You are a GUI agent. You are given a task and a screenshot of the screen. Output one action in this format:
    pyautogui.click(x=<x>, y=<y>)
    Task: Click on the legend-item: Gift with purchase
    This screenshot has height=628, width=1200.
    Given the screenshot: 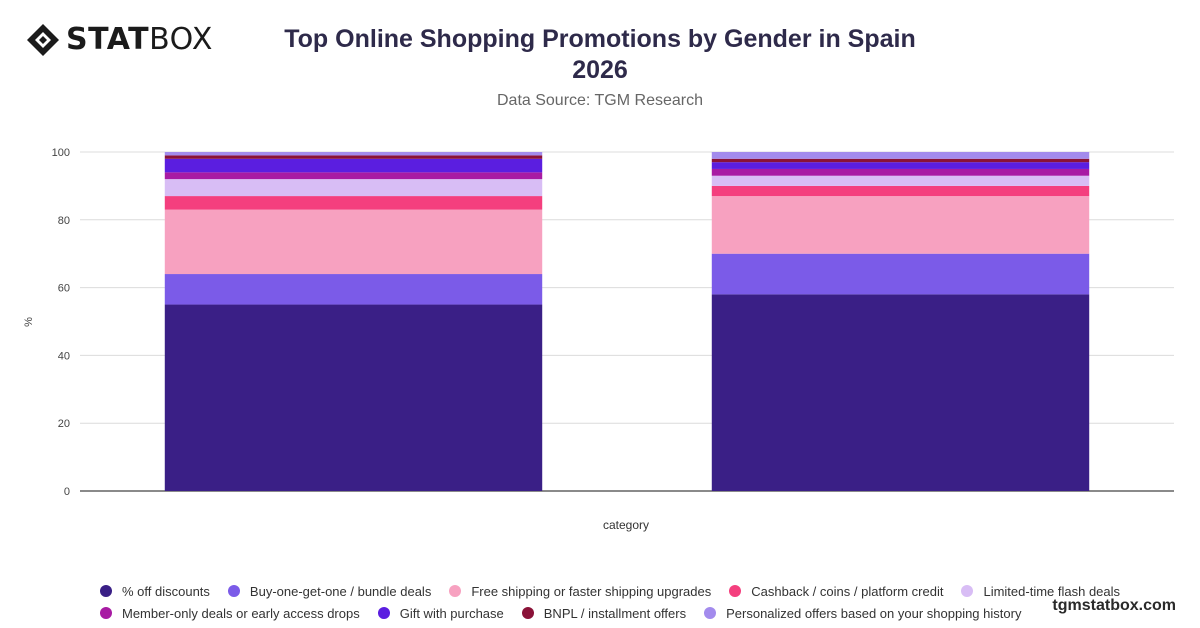 What is the action you would take?
    pyautogui.click(x=440, y=613)
    